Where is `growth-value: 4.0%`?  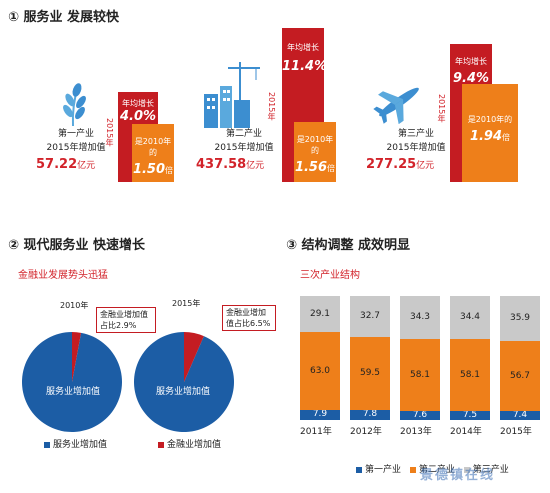
growth-value: 4.0% is located at coordinates (138, 116).